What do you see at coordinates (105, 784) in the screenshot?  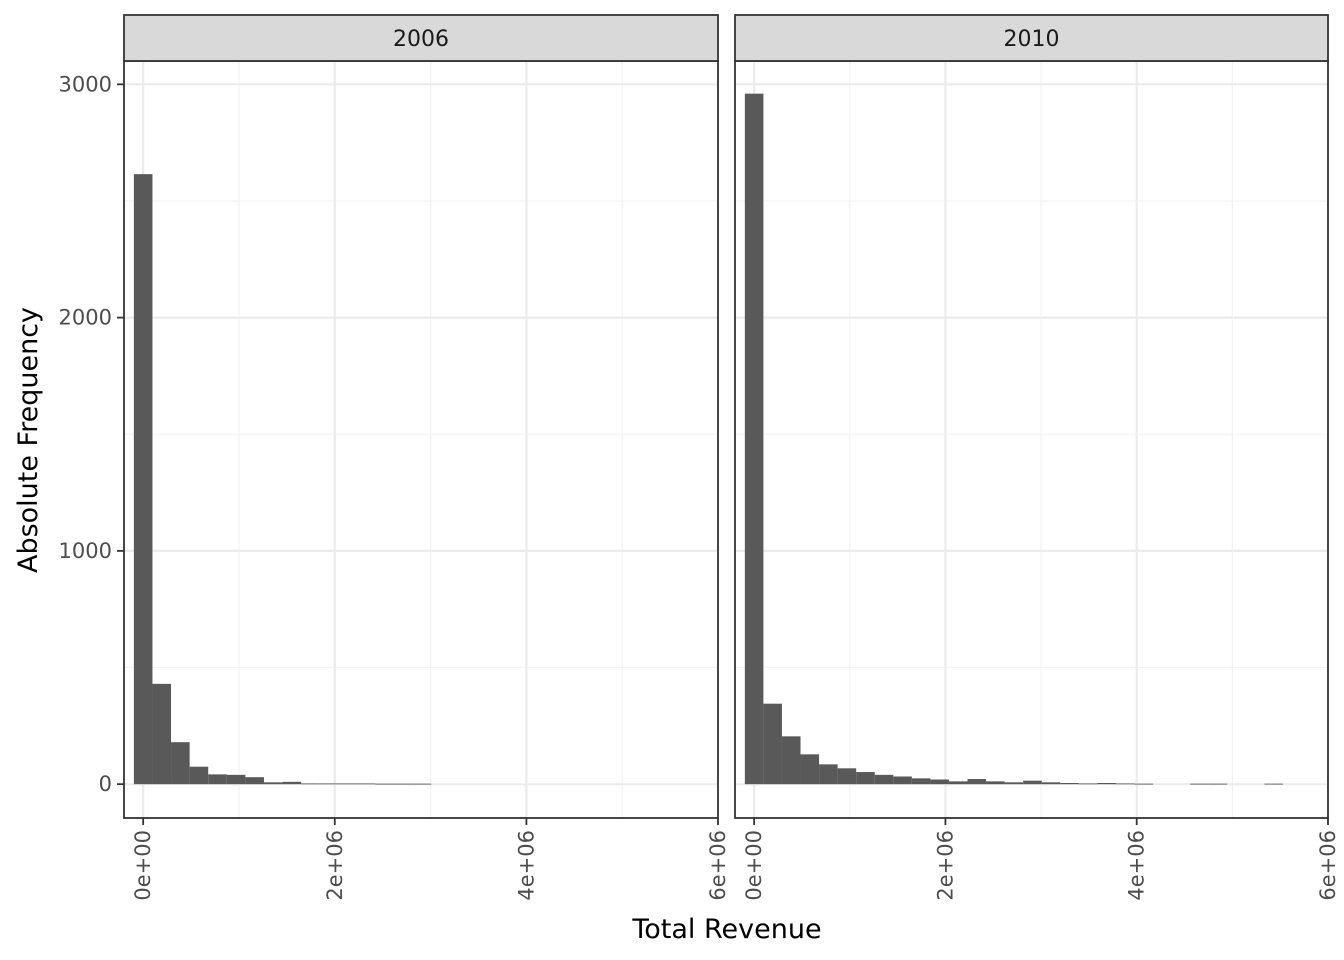 I see `y-tick-label: 0` at bounding box center [105, 784].